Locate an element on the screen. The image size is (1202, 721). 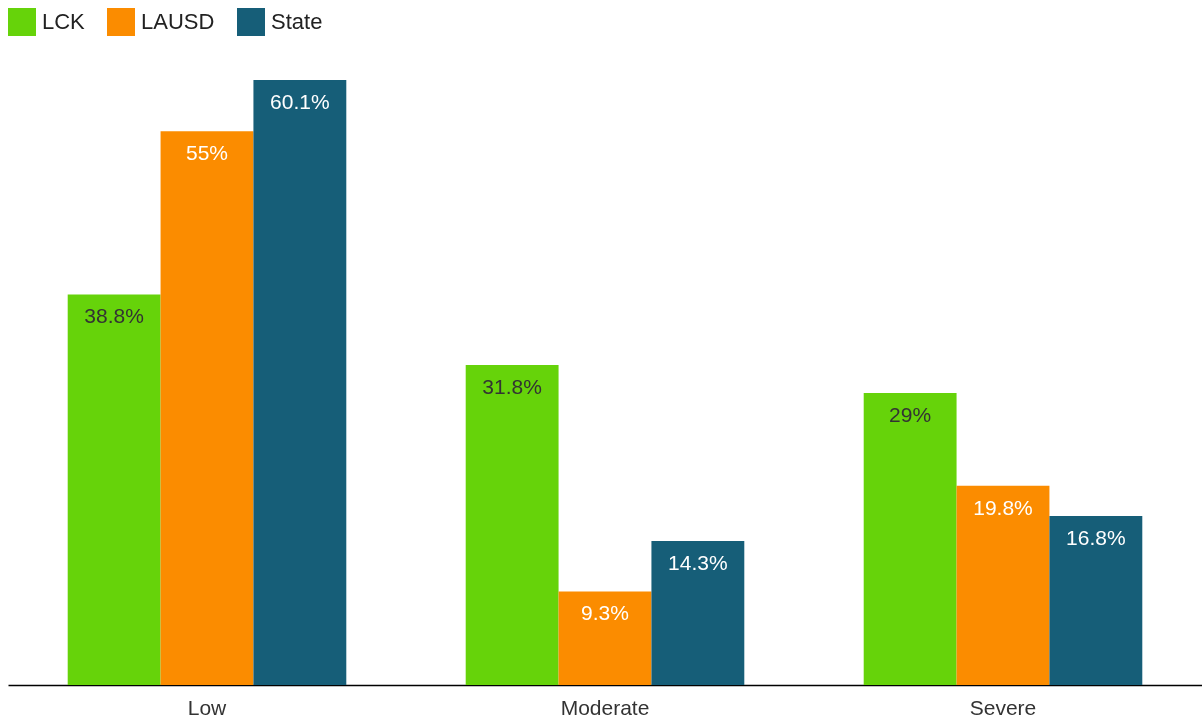
x-tick-label: Severe is located at coordinates (1003, 707).